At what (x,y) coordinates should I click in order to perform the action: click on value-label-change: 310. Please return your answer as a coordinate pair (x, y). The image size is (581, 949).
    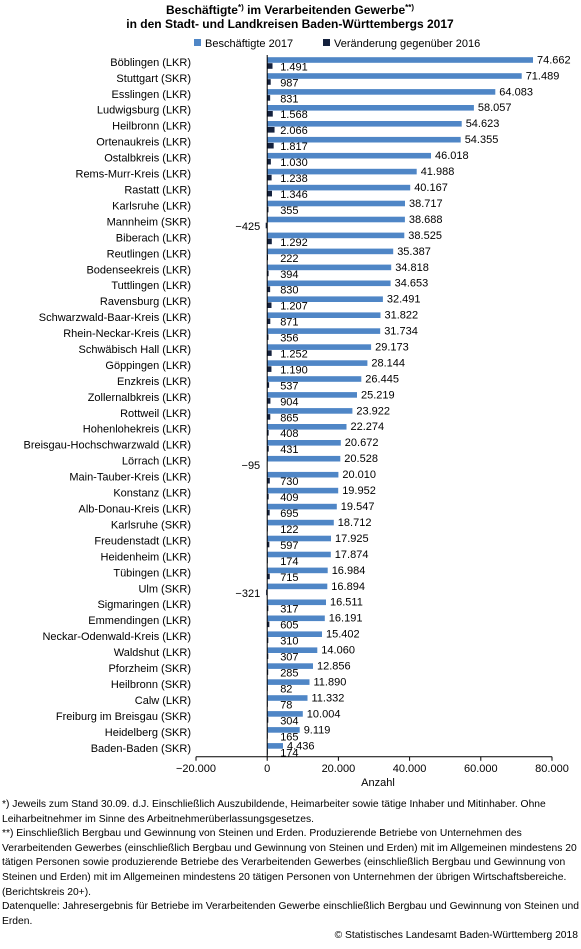
    Looking at the image, I should click on (289, 642).